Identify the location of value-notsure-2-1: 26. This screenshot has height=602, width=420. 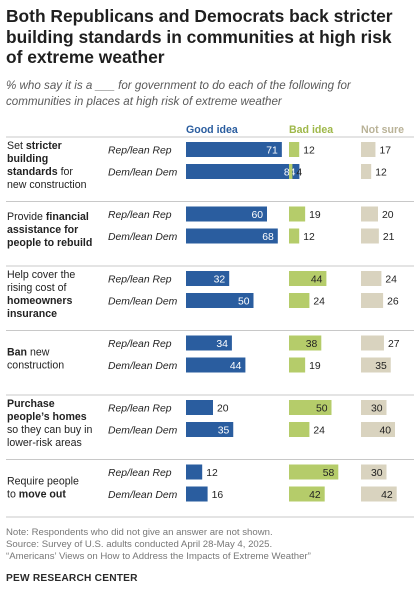
(393, 302).